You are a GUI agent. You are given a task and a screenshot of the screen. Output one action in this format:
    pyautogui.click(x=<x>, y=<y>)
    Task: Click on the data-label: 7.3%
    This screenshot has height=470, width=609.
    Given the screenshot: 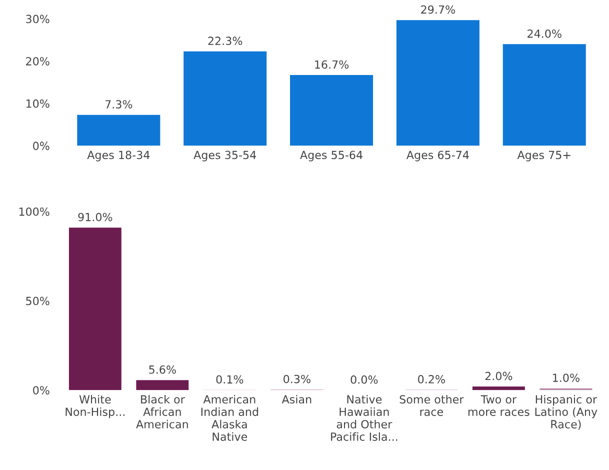 What is the action you would take?
    pyautogui.click(x=118, y=104)
    